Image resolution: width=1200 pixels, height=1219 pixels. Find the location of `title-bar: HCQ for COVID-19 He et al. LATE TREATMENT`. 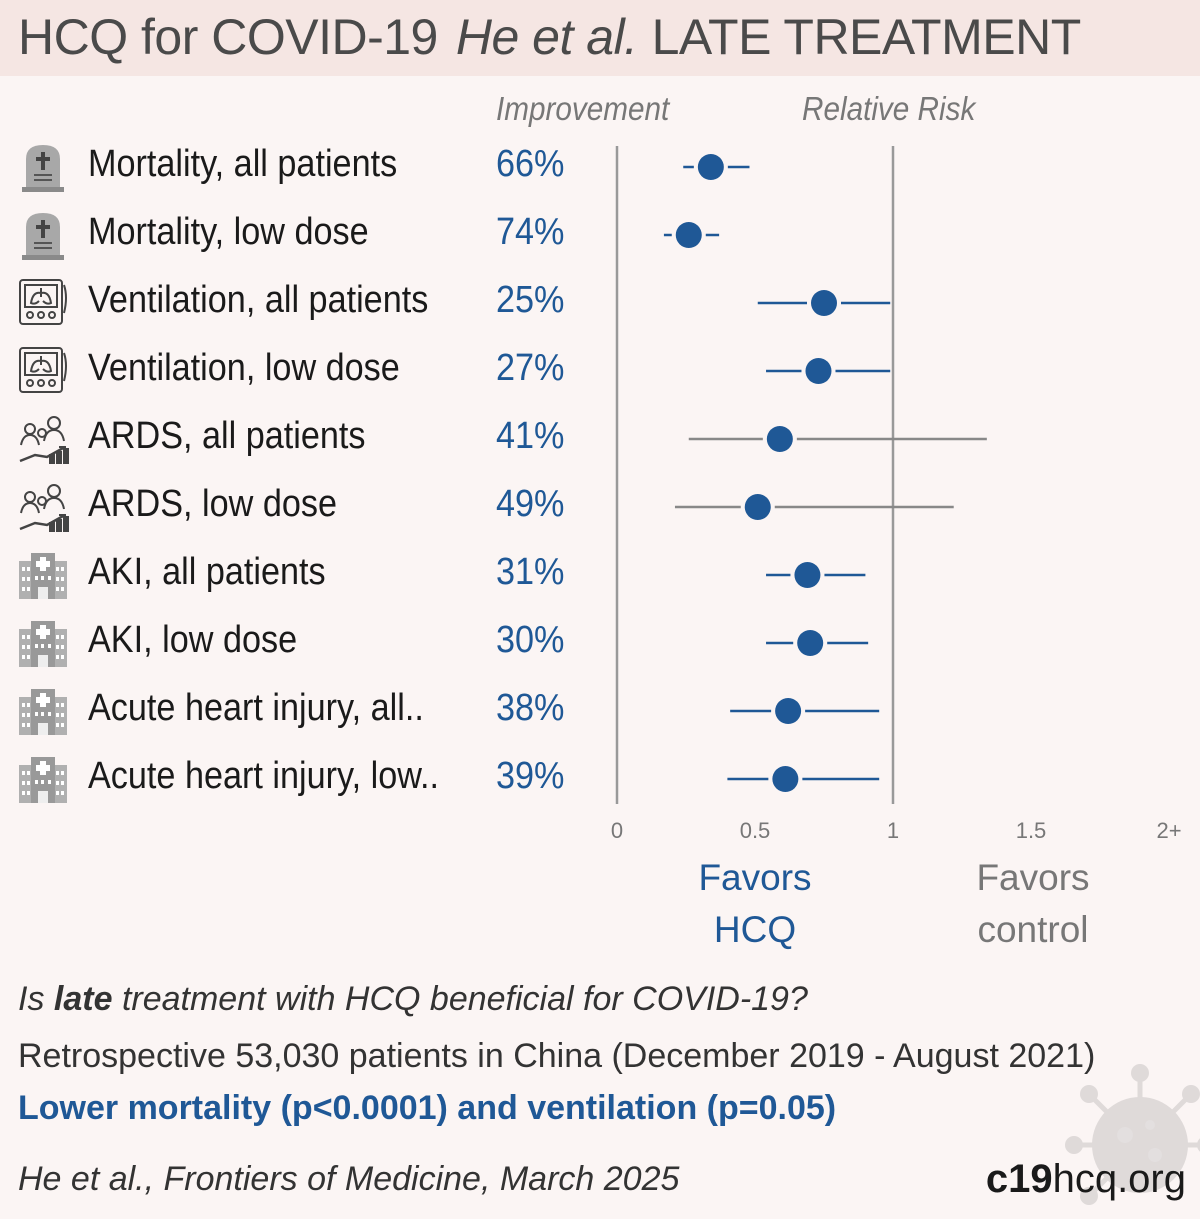

title-bar: HCQ for COVID-19 He et al. LATE TREATMENT is located at coordinates (600, 38).